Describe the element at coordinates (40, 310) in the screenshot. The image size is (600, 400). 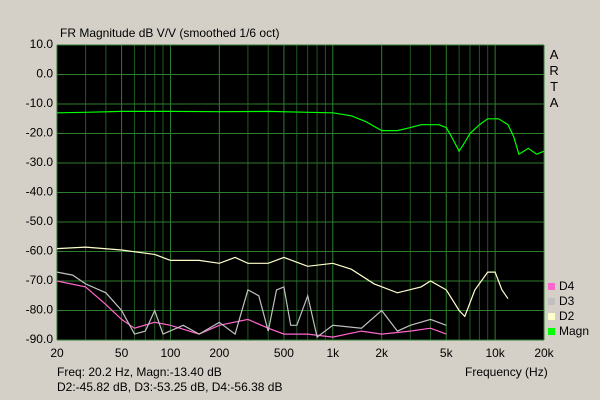
I see `y-tick-label: -80.0` at that location.